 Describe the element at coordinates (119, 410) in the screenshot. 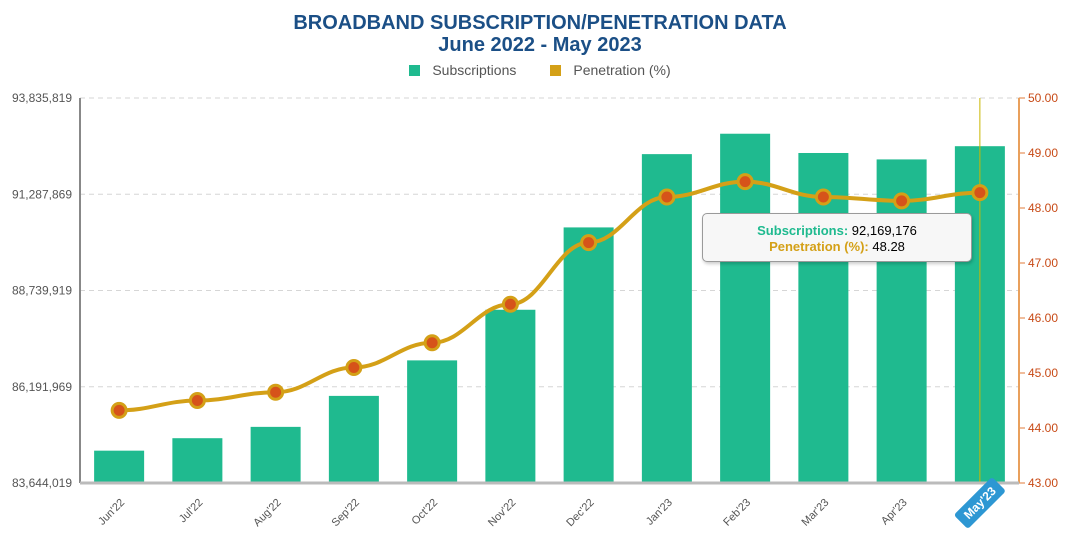

I see `point-penetration-Jun22` at that location.